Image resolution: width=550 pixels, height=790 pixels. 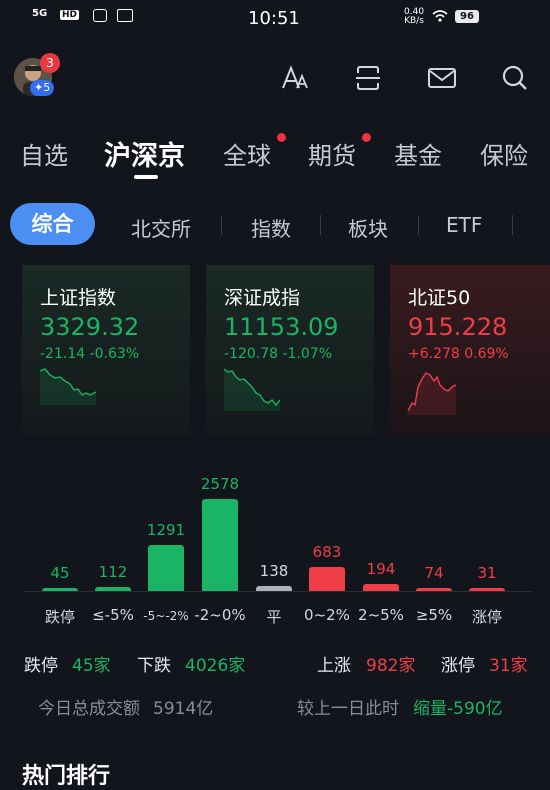 What do you see at coordinates (100, 15) in the screenshot?
I see `app-notification-icon` at bounding box center [100, 15].